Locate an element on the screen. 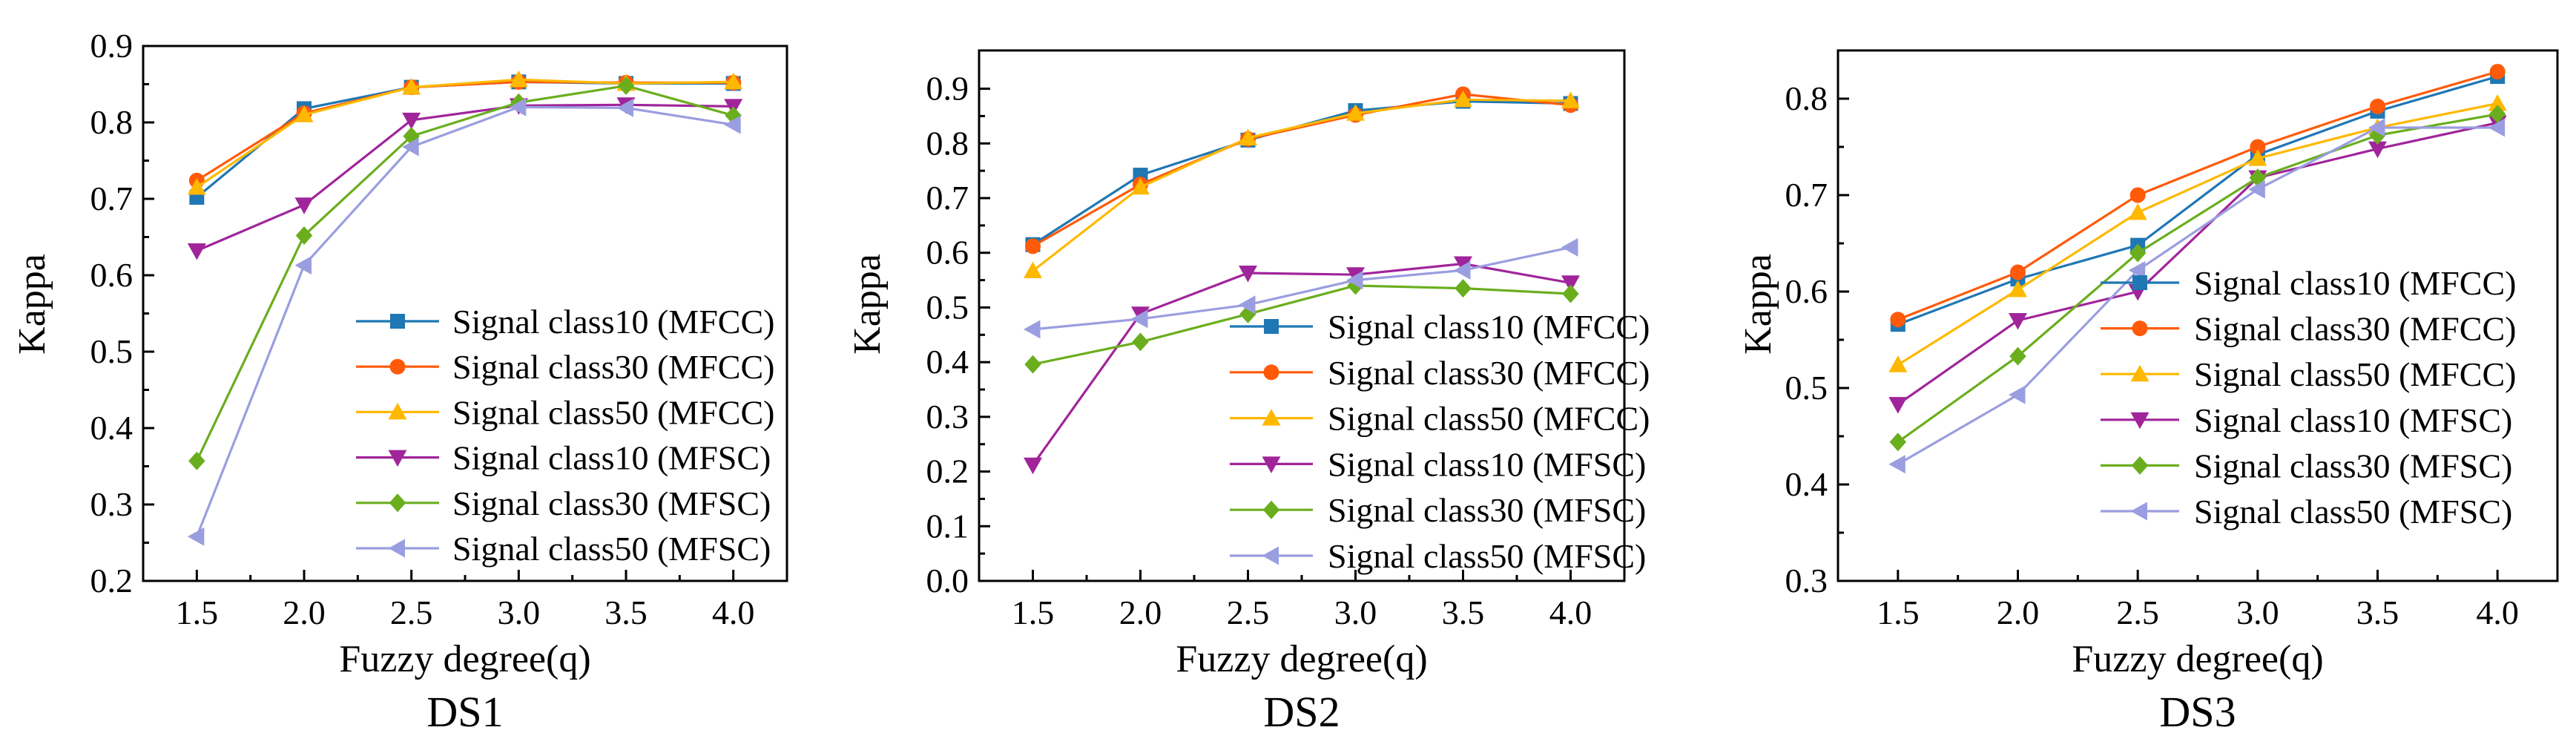 Image resolution: width=2576 pixels, height=756 pixels. legend-label: Signal class50 (MFCC) is located at coordinates (2355, 374).